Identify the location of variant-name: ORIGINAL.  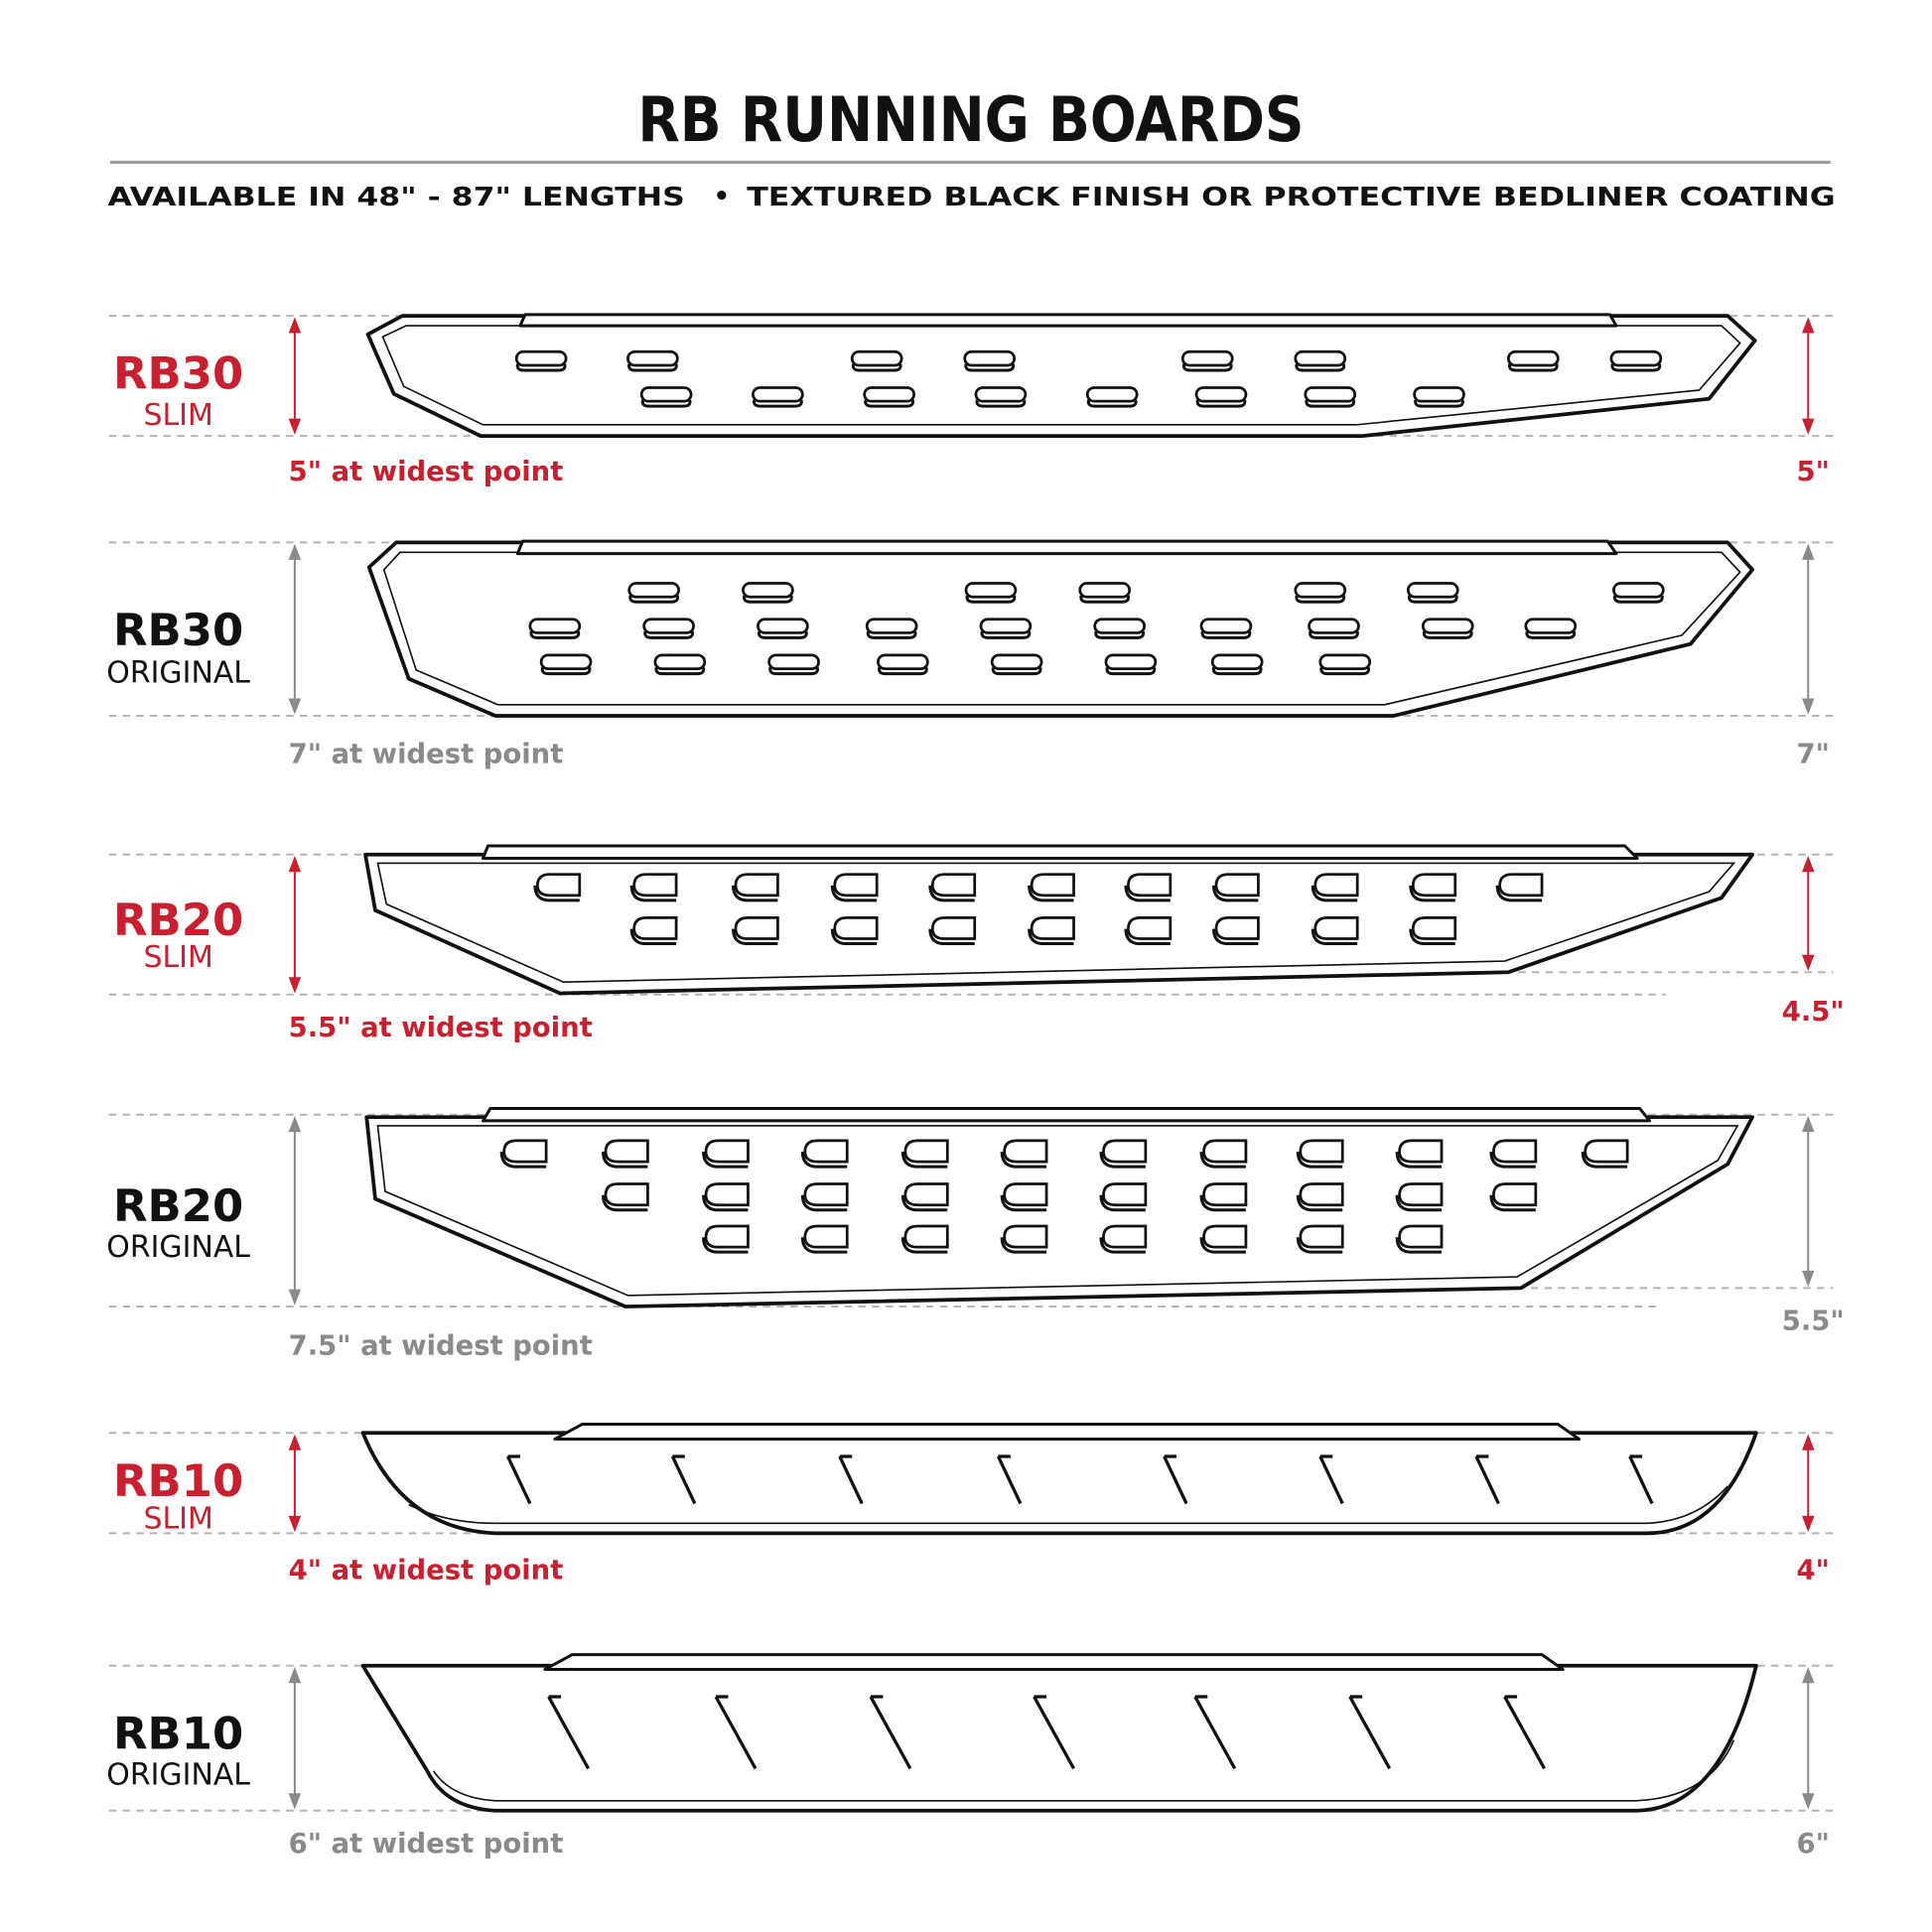
(178, 1247).